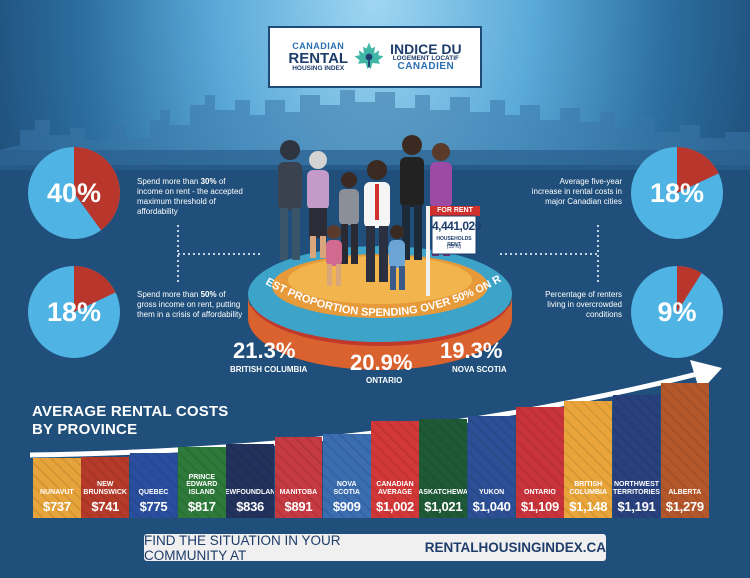 The image size is (750, 578). What do you see at coordinates (153, 485) in the screenshot?
I see `bar-quebec: QUEBEC $775` at bounding box center [153, 485].